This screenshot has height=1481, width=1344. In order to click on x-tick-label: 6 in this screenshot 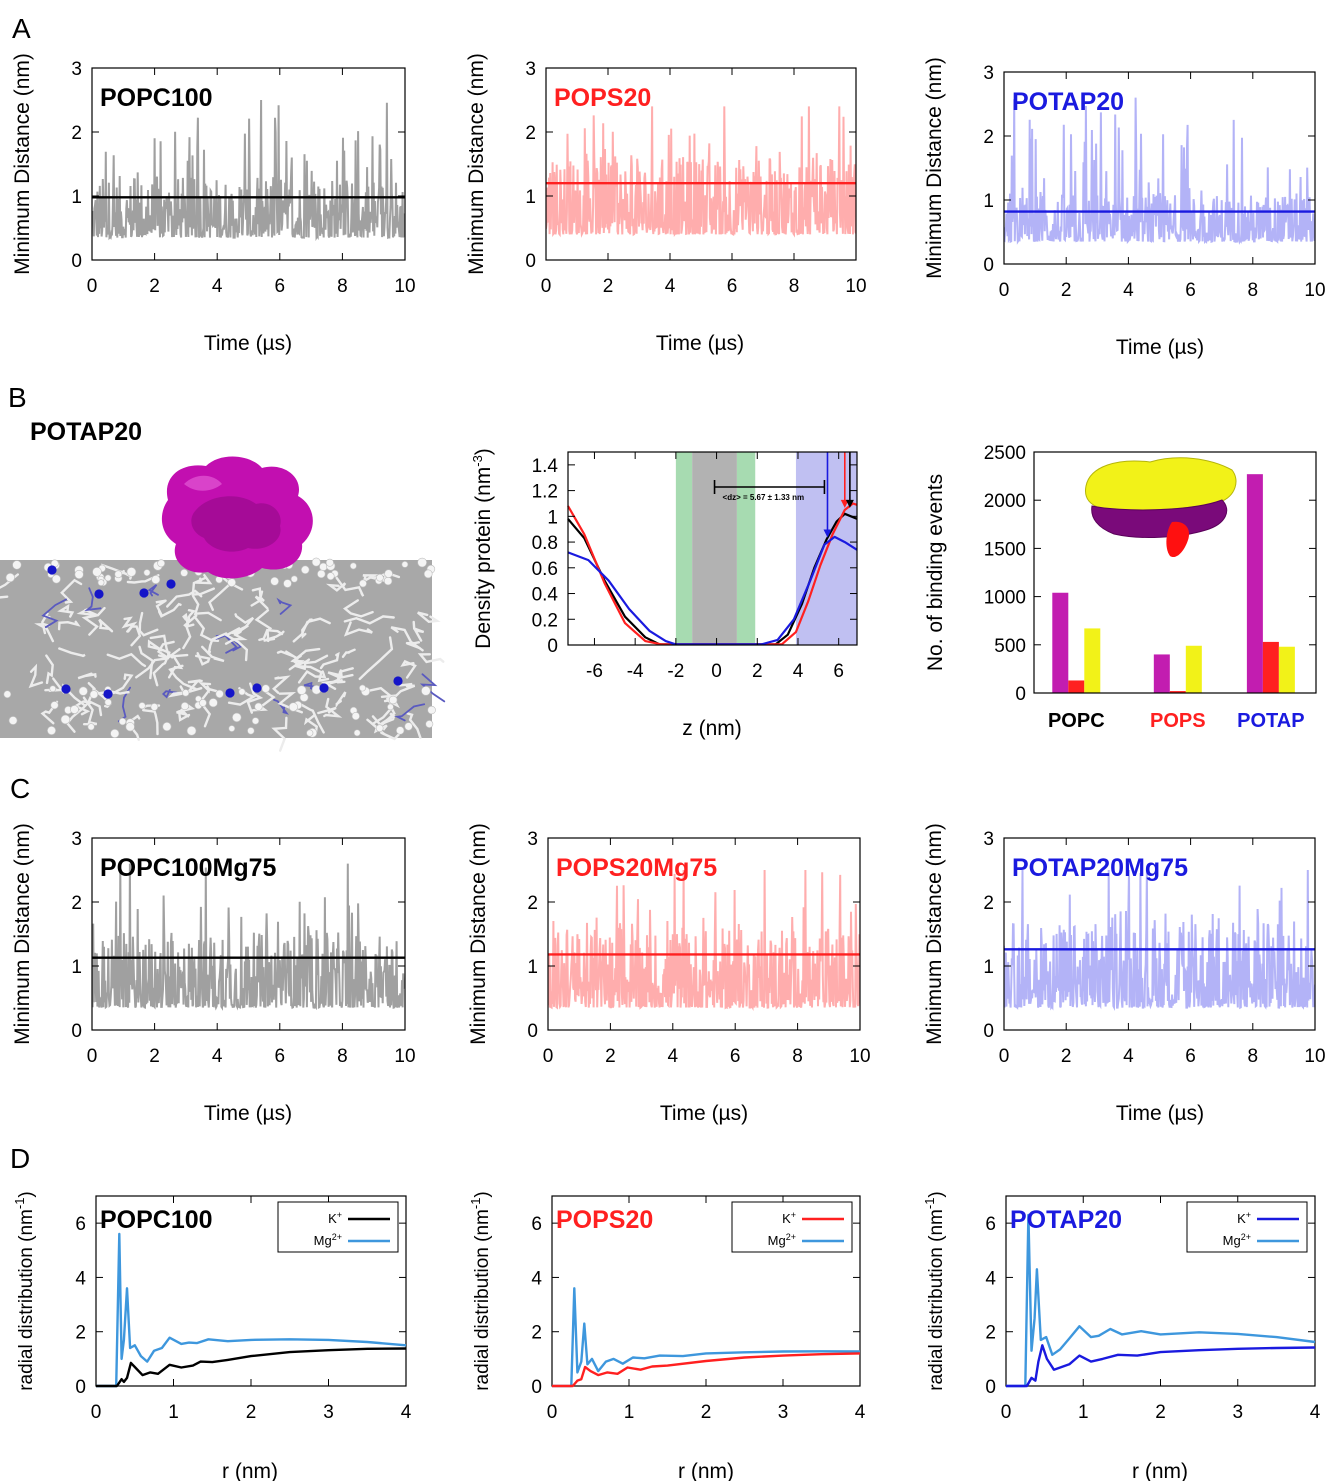, I will do `click(732, 286)`.